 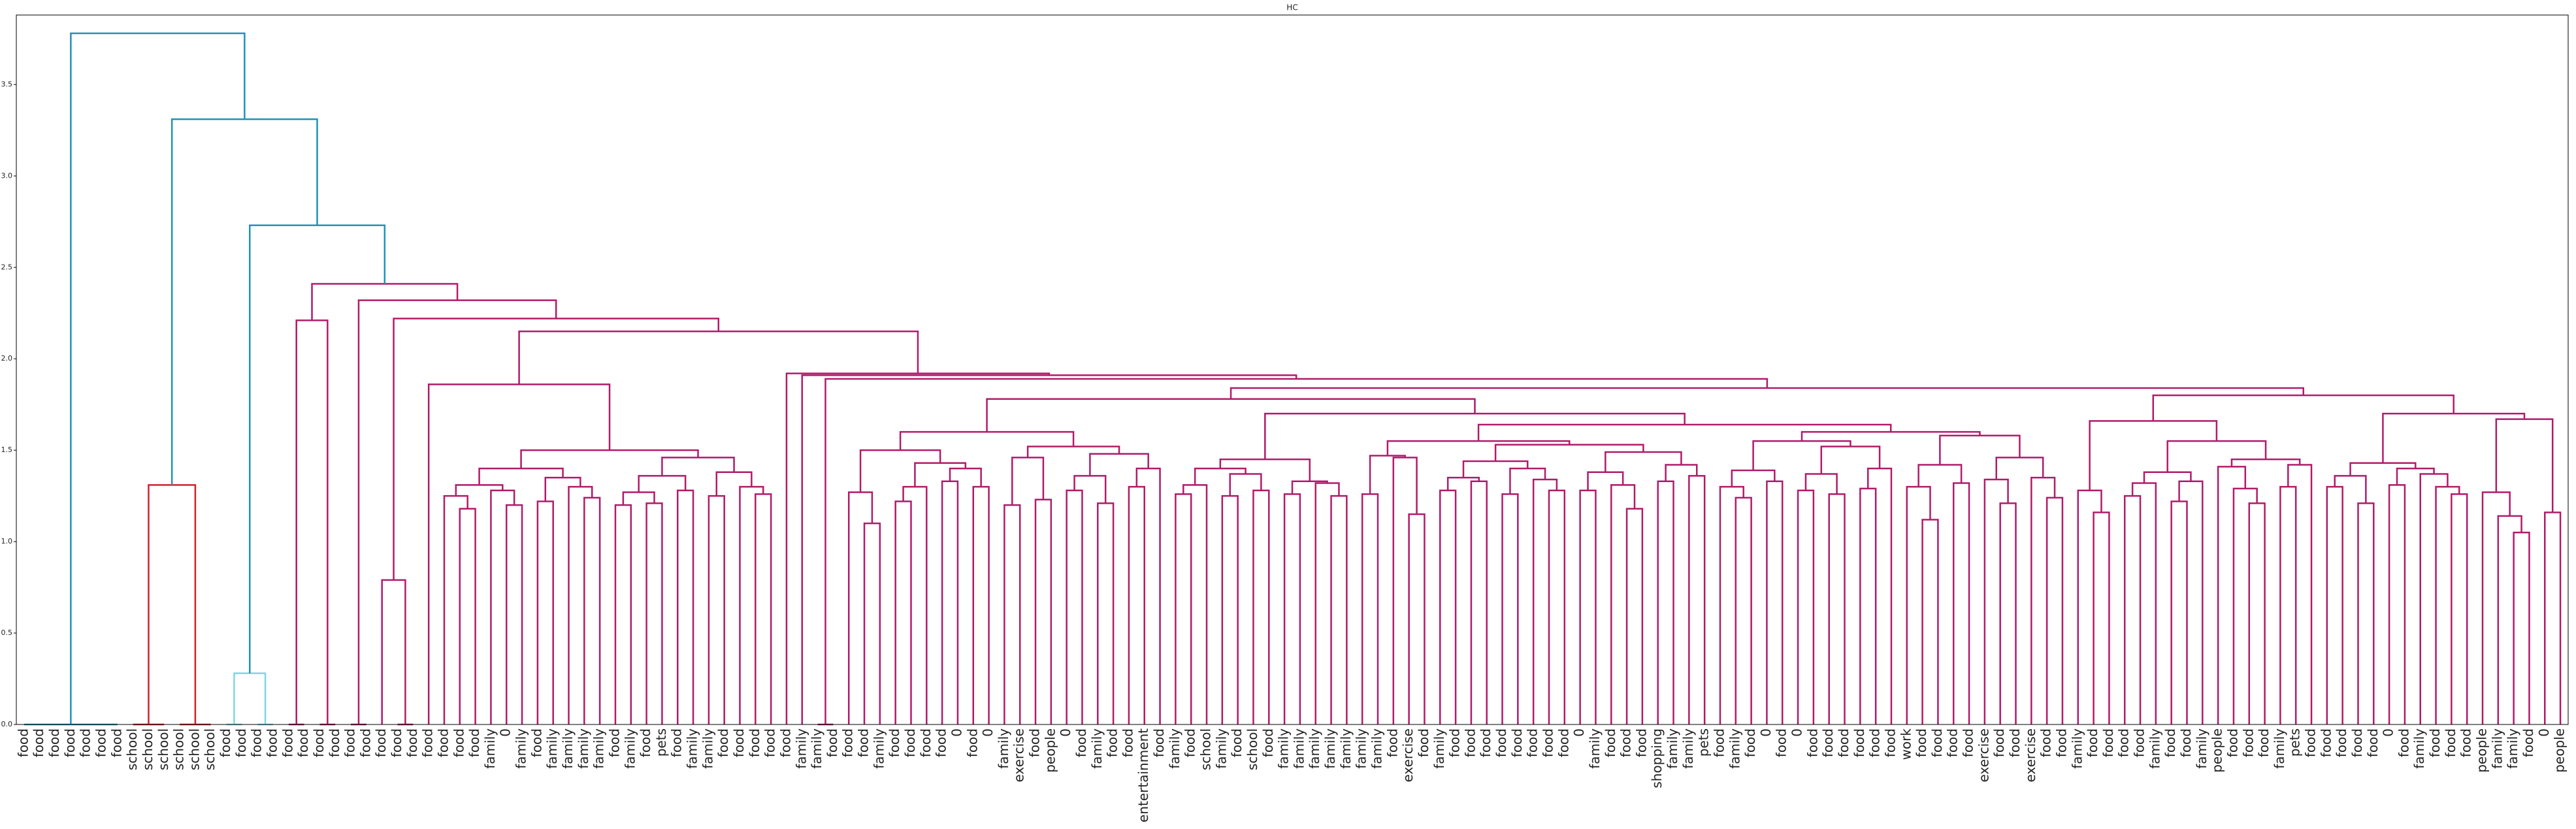 I want to click on leaf-label: entertainment, so click(x=1143, y=775).